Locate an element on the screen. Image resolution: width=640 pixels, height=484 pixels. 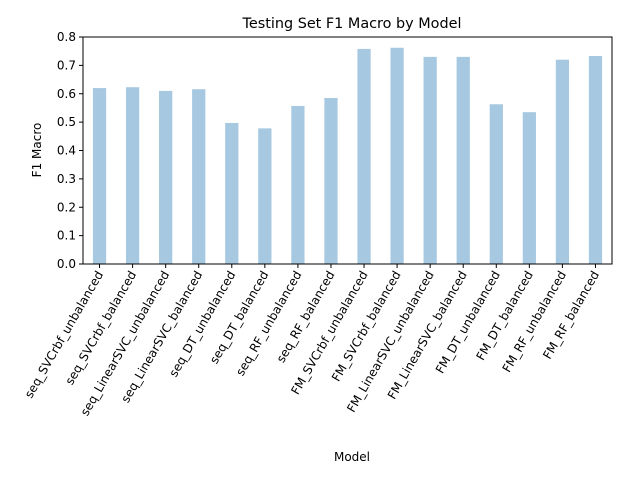
x-tick-label: seq_DT_balanced is located at coordinates (239, 318).